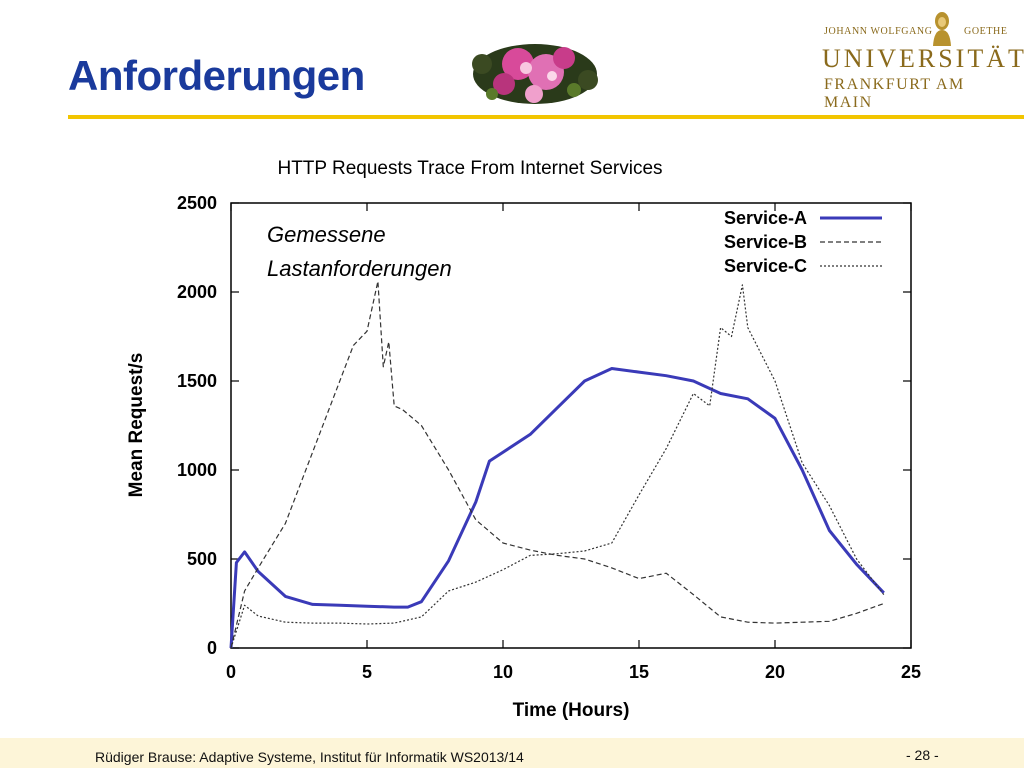  What do you see at coordinates (535, 74) in the screenshot?
I see `flower-photo-icon` at bounding box center [535, 74].